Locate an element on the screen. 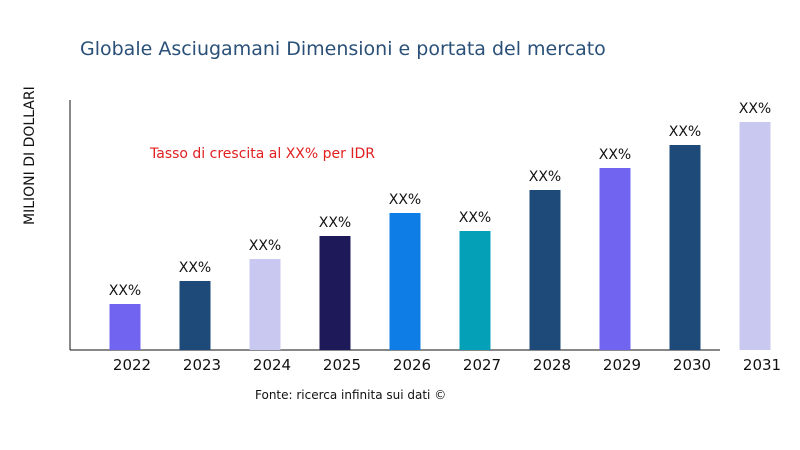 This screenshot has height=450, width=800. bar-2027 is located at coordinates (475, 290).